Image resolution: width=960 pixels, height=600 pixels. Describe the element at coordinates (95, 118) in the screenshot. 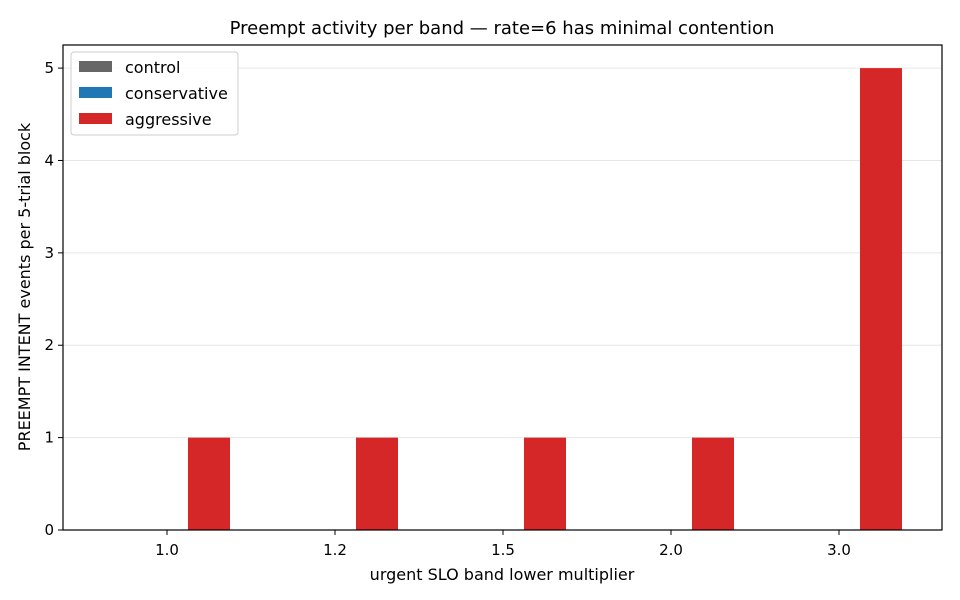

I see `legend-swatch-aggressive` at that location.